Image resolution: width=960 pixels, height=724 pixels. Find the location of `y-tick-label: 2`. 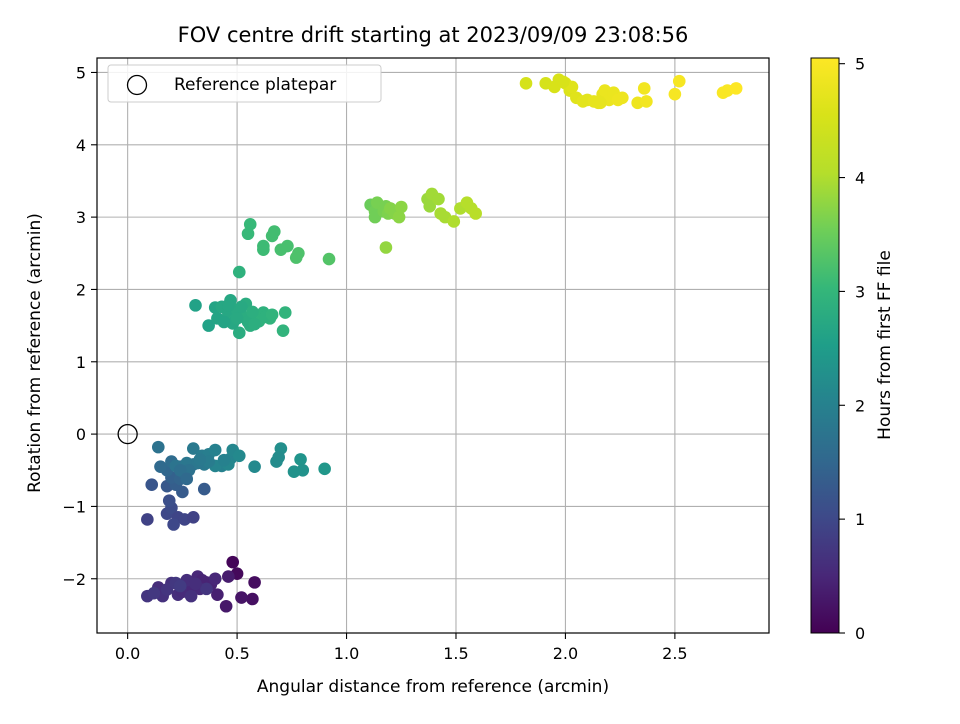

y-tick-label: 2 is located at coordinates (81, 289).